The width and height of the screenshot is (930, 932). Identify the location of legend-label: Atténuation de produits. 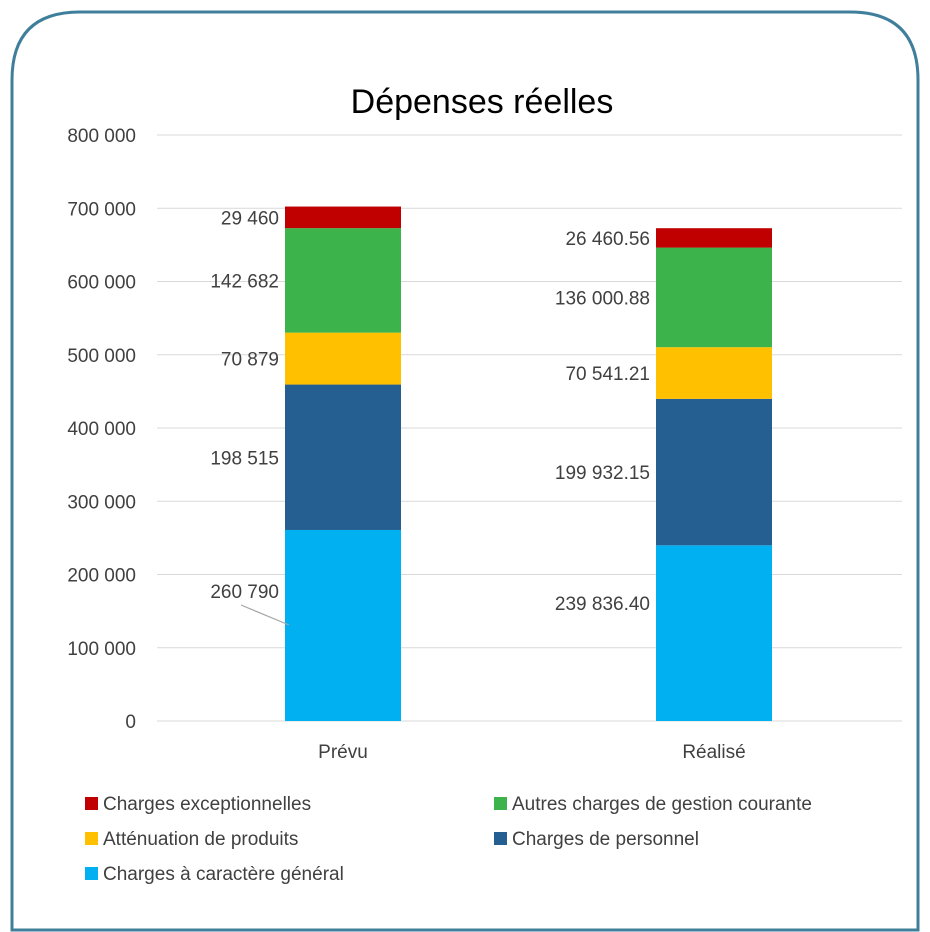
(200, 839).